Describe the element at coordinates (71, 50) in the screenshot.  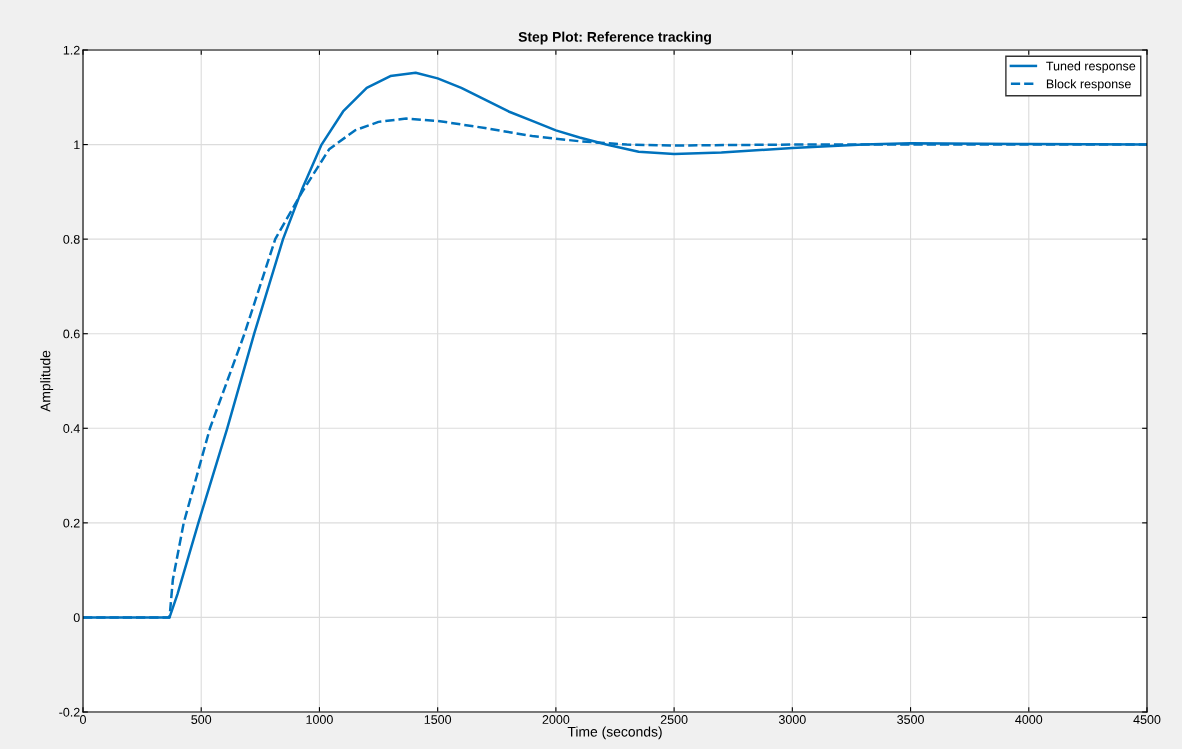
I see `y-tick-label: 1.2` at that location.